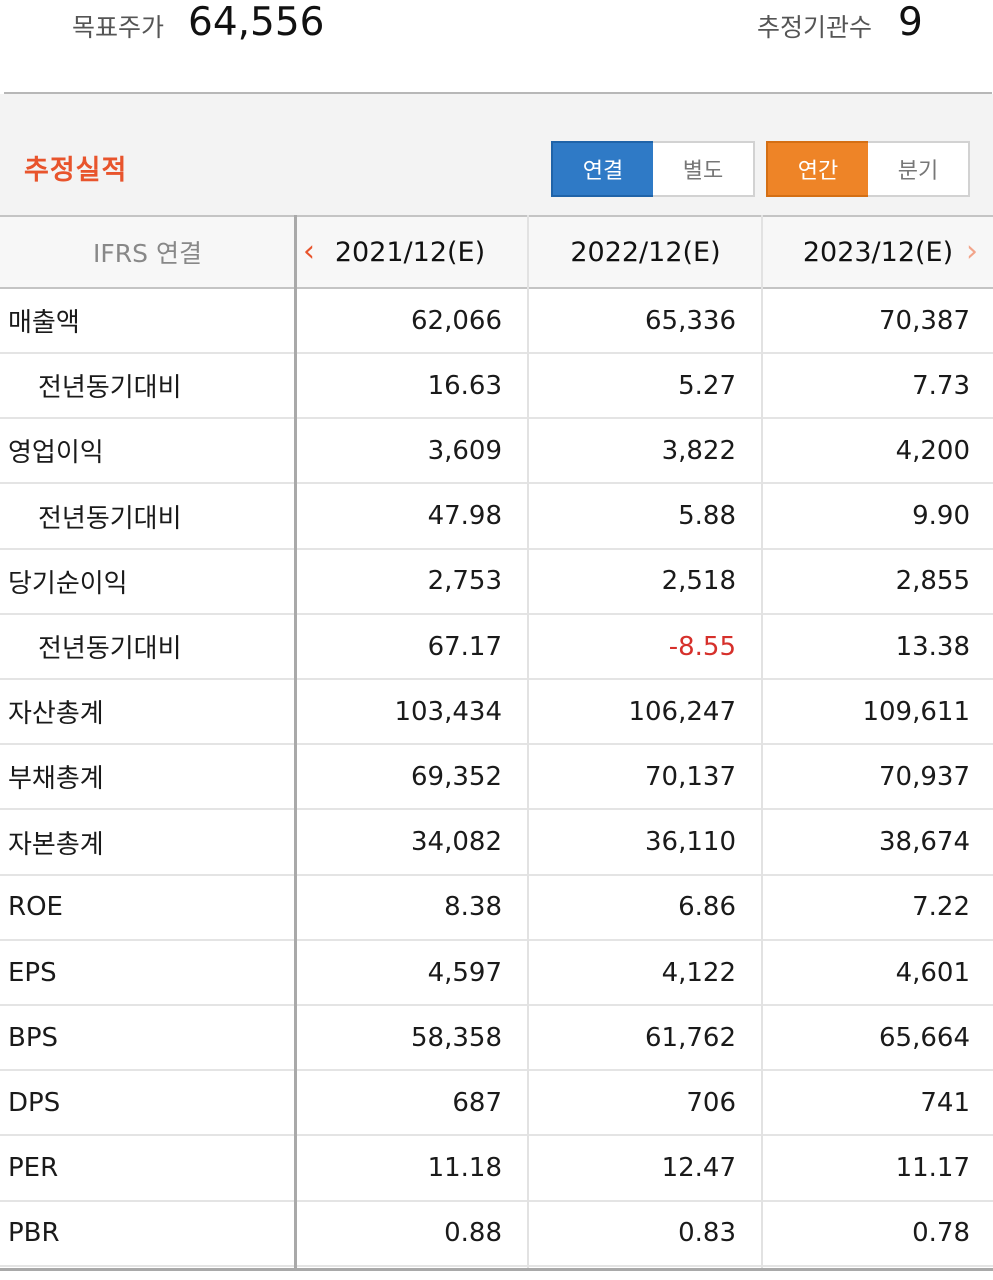 This screenshot has height=1280, width=993. Describe the element at coordinates (456, 1037) in the screenshot. I see `value-cell: 58,358` at that location.